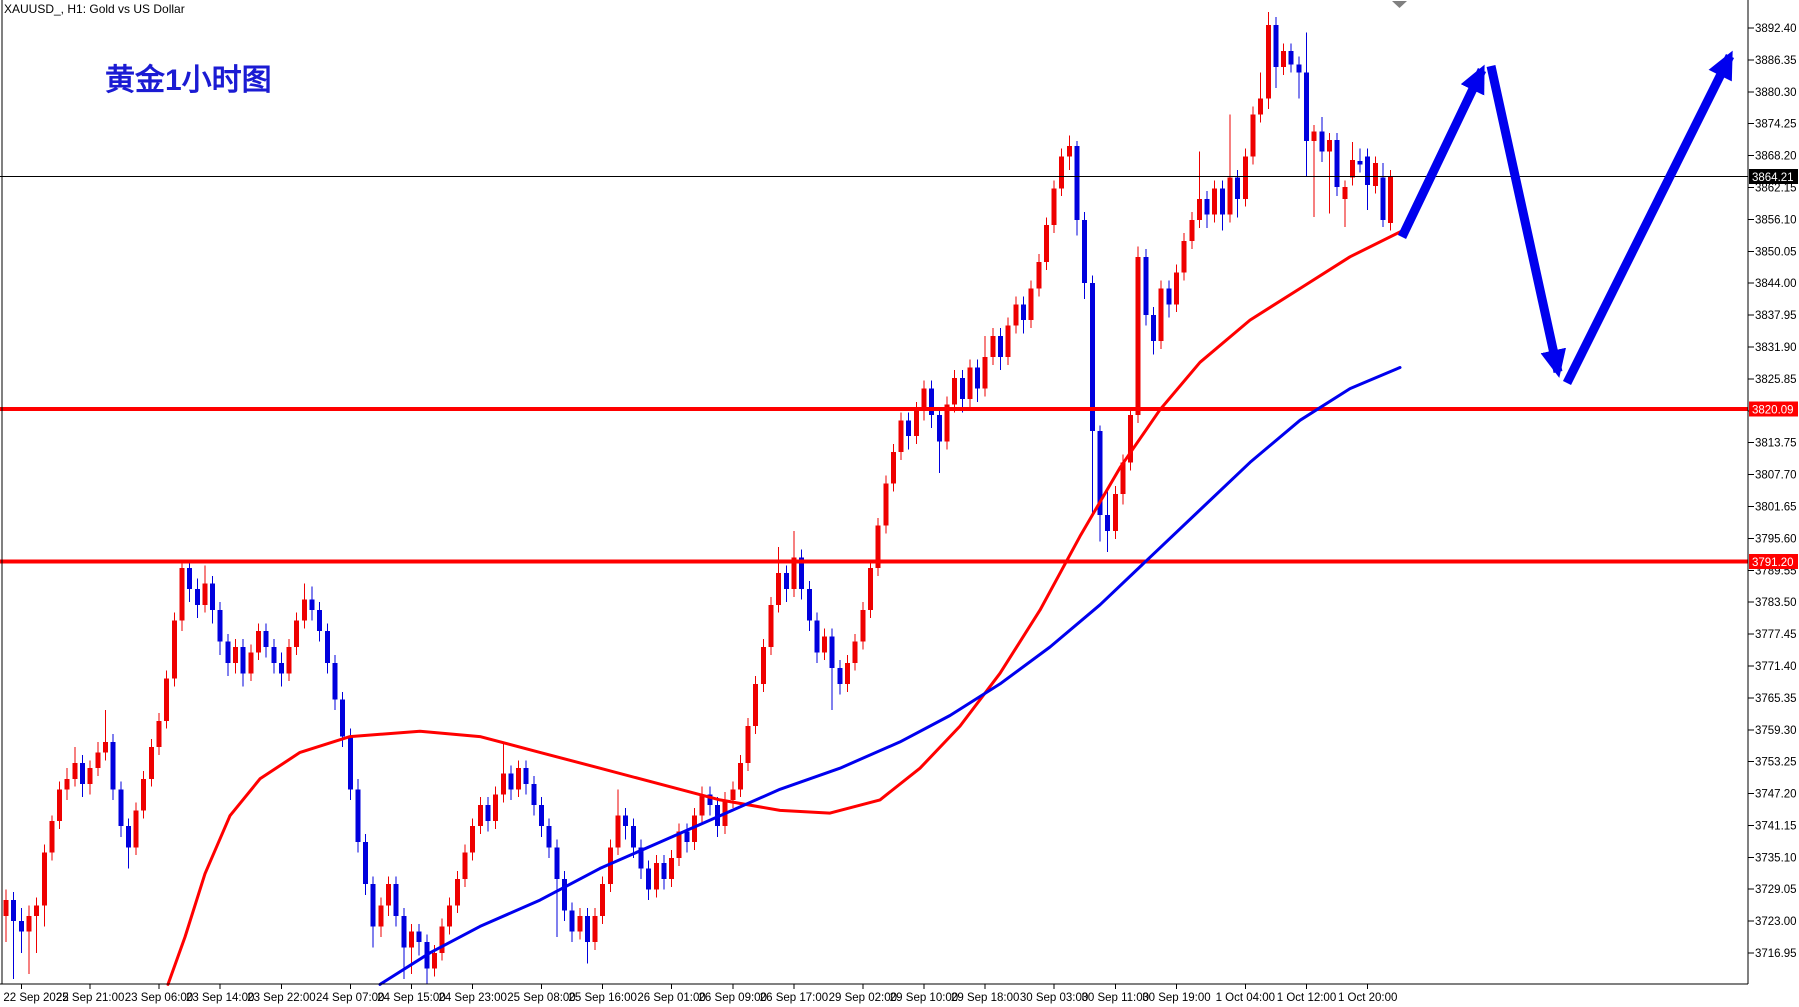  What do you see at coordinates (188, 80) in the screenshot?
I see `watermark-cn-title: 黄金1小时图` at bounding box center [188, 80].